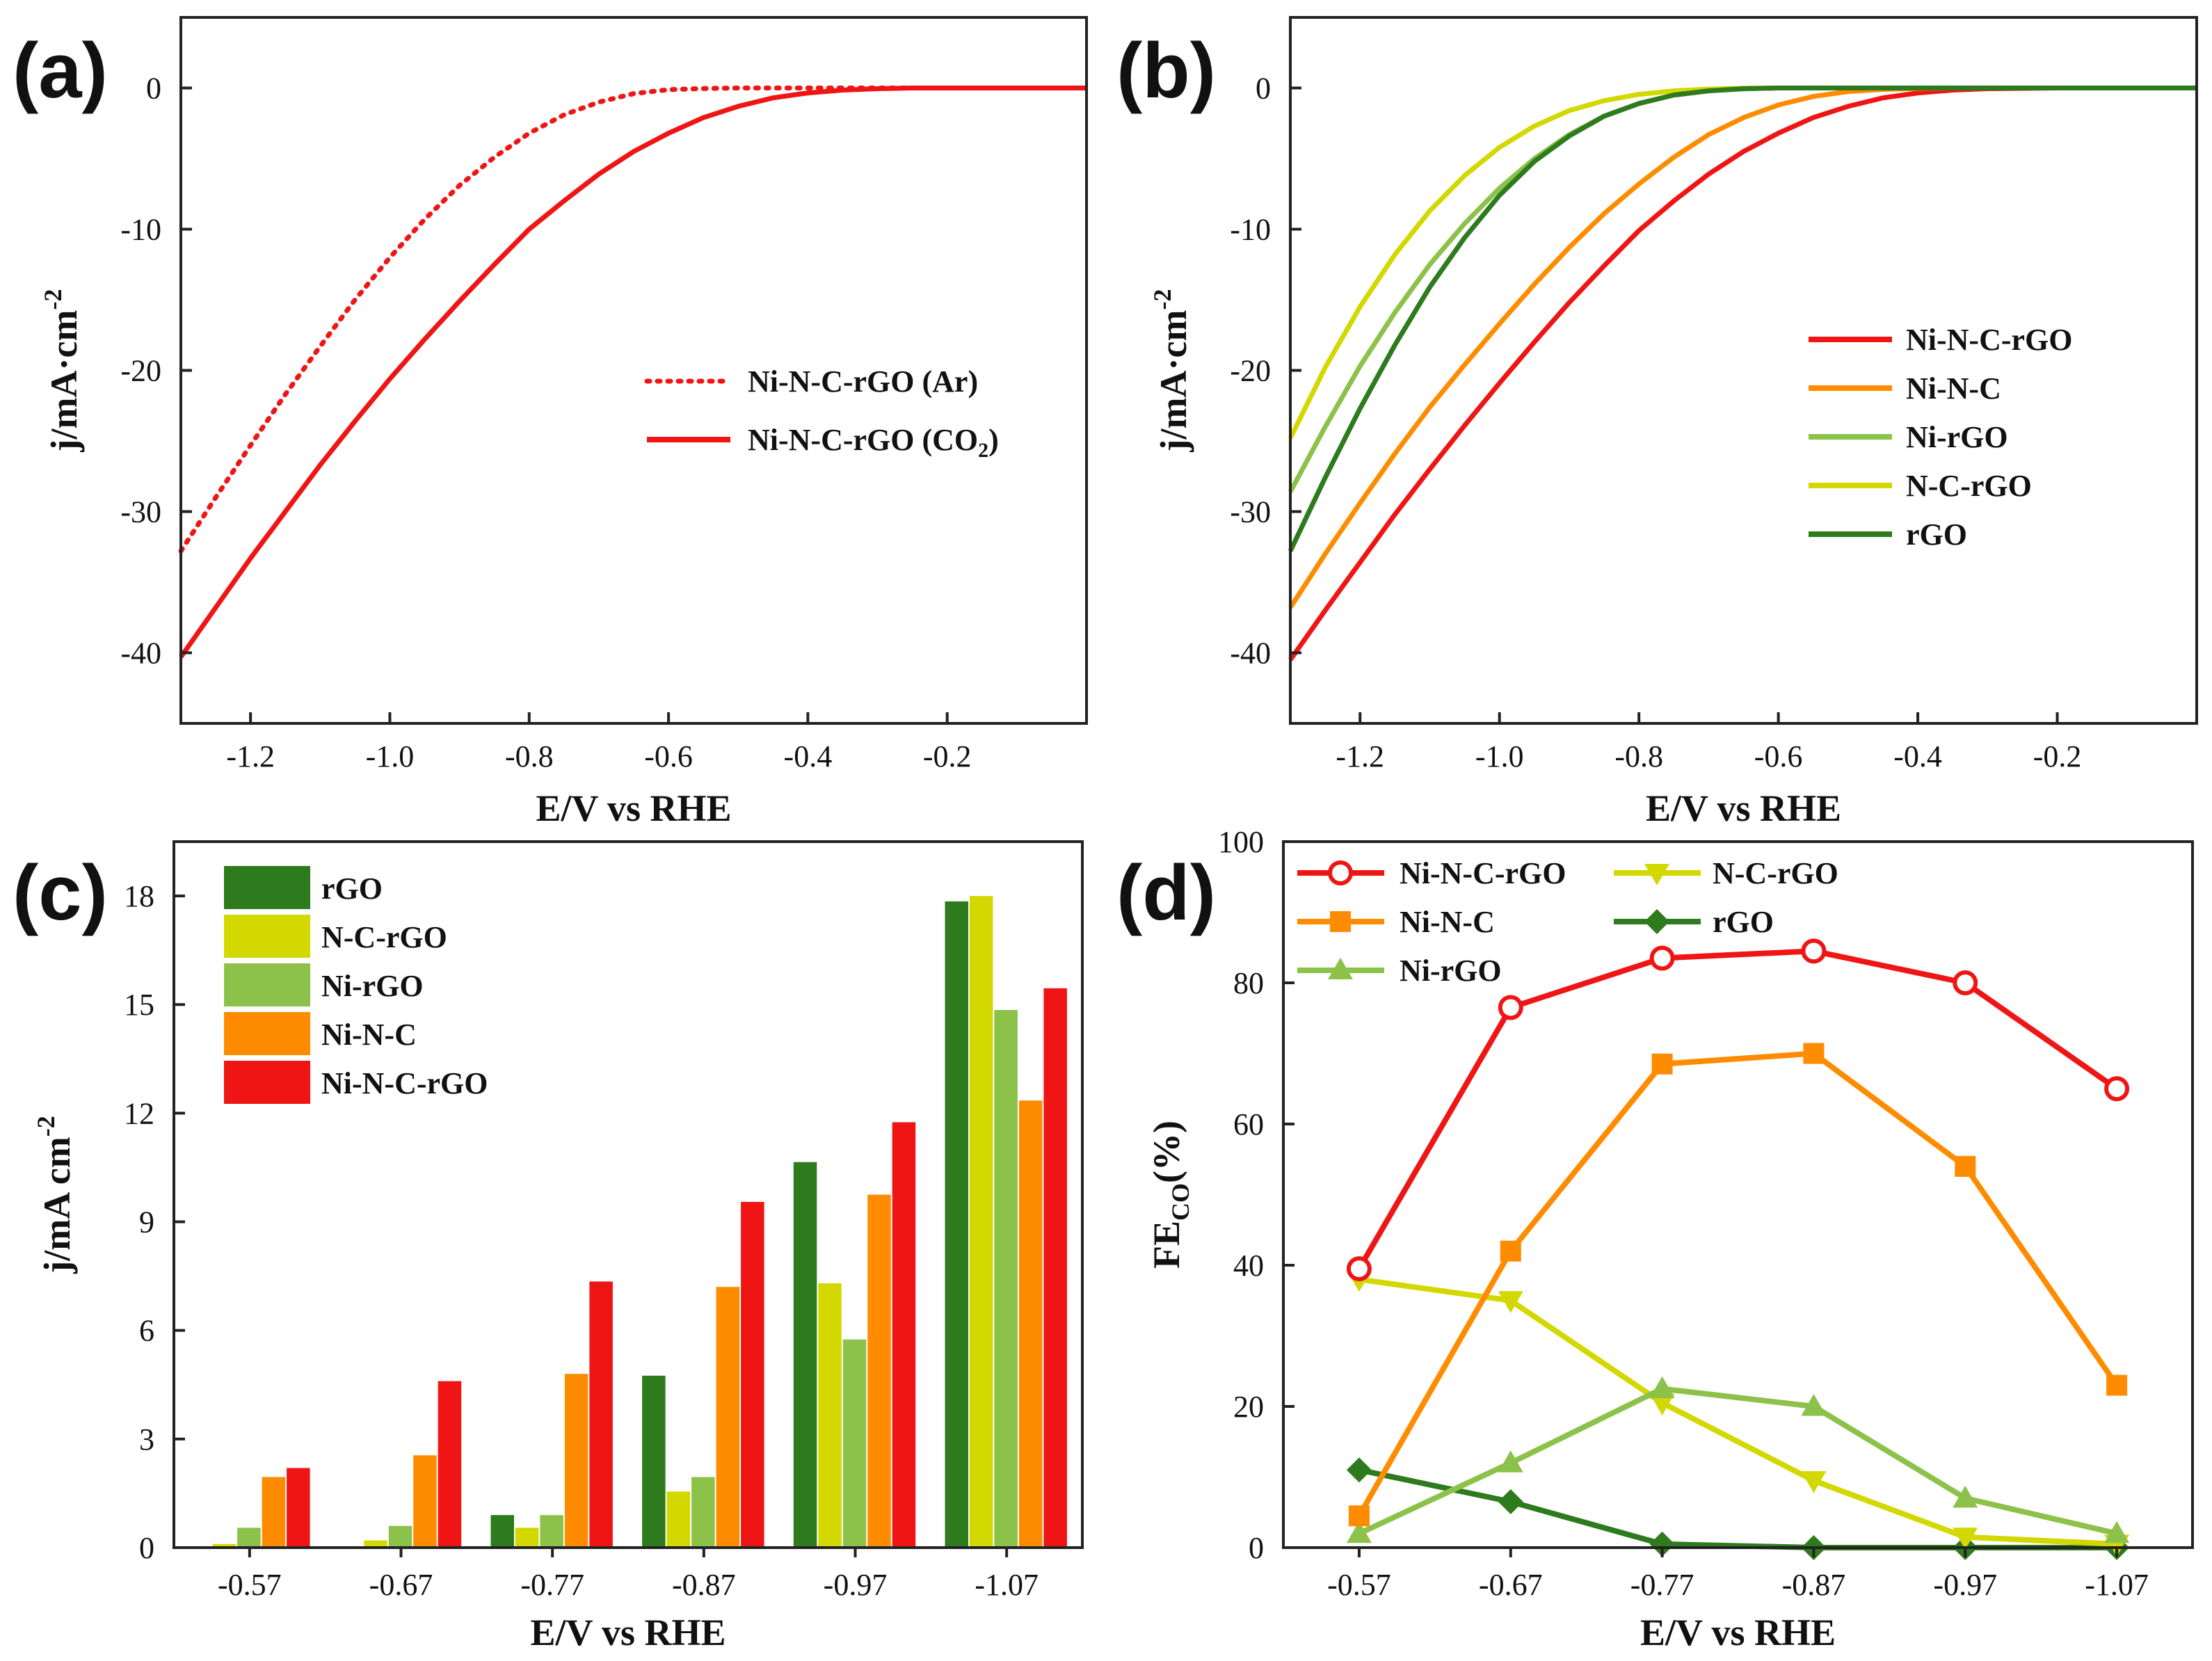 The image size is (2212, 1661). What do you see at coordinates (139, 896) in the screenshot?
I see `y-tick-label: 18` at bounding box center [139, 896].